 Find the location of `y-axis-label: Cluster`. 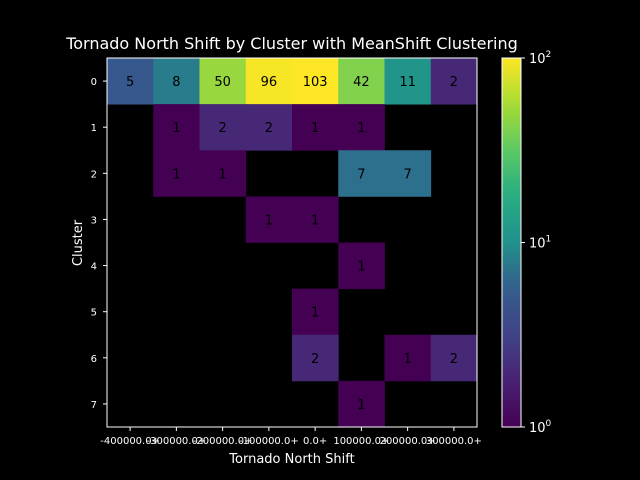

y-axis-label: Cluster is located at coordinates (78, 242).